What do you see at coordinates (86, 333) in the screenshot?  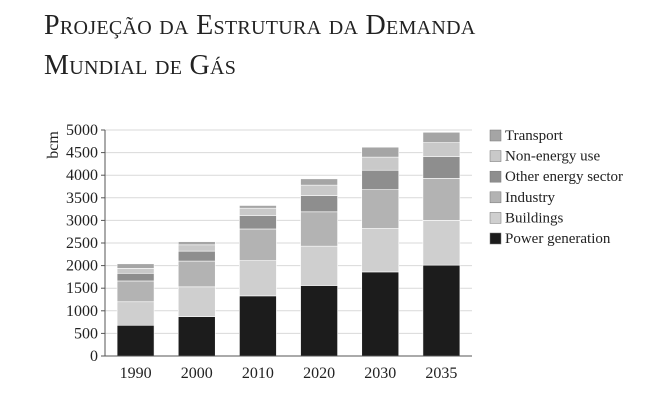 I see `y-tick-label: 500` at bounding box center [86, 333].